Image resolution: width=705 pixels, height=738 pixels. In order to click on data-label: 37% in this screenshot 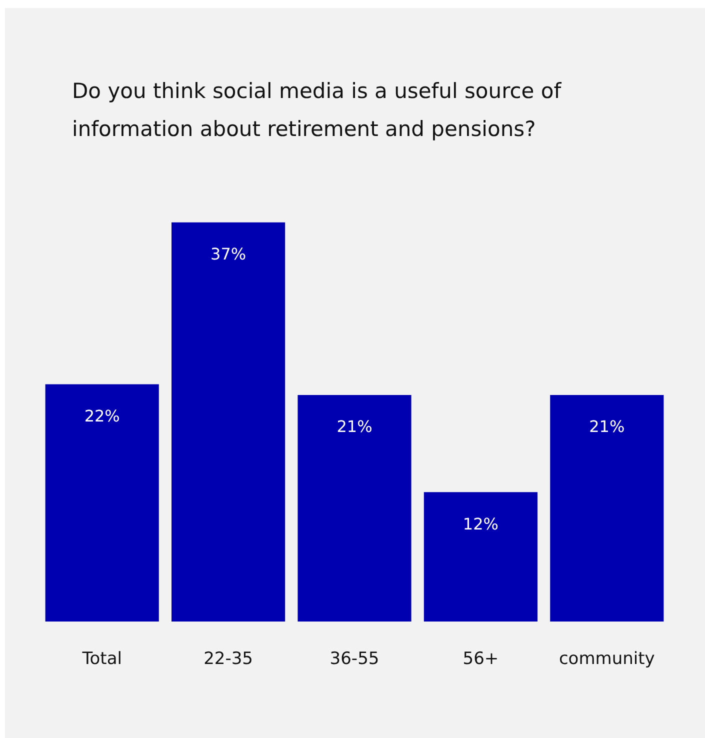, I will do `click(228, 254)`.